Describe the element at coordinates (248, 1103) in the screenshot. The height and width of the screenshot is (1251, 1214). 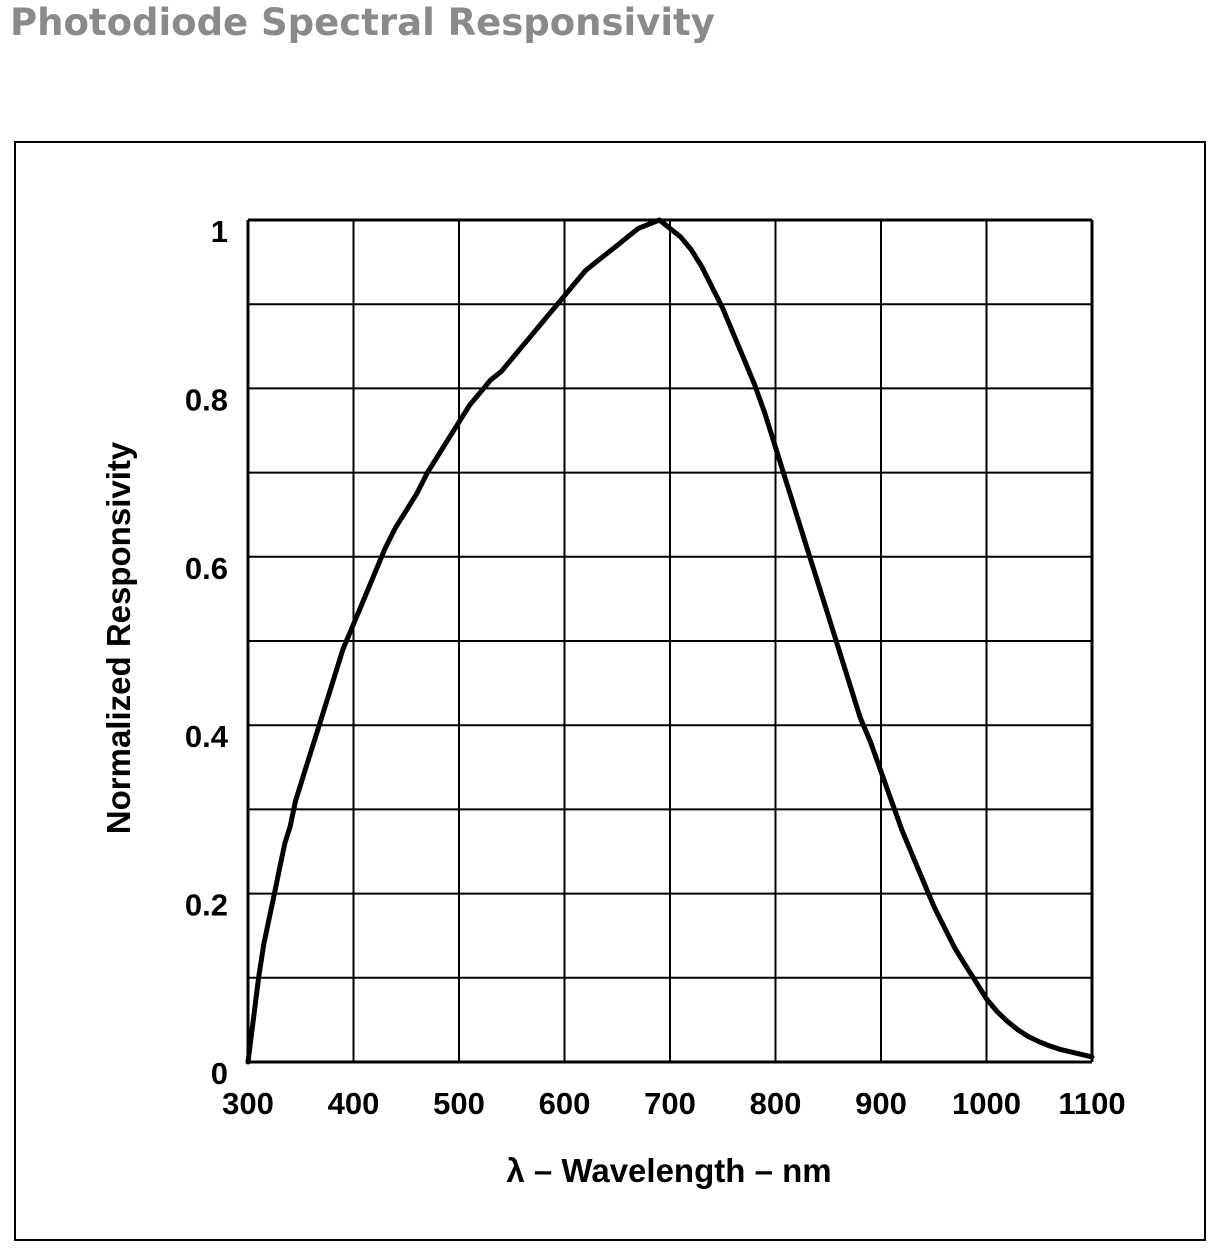
I see `x-tick-label: 300` at that location.